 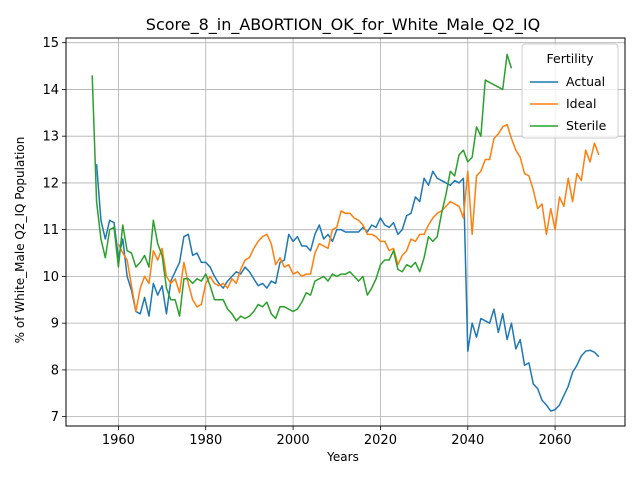 I want to click on y-tick-label: 10, so click(x=50, y=277).